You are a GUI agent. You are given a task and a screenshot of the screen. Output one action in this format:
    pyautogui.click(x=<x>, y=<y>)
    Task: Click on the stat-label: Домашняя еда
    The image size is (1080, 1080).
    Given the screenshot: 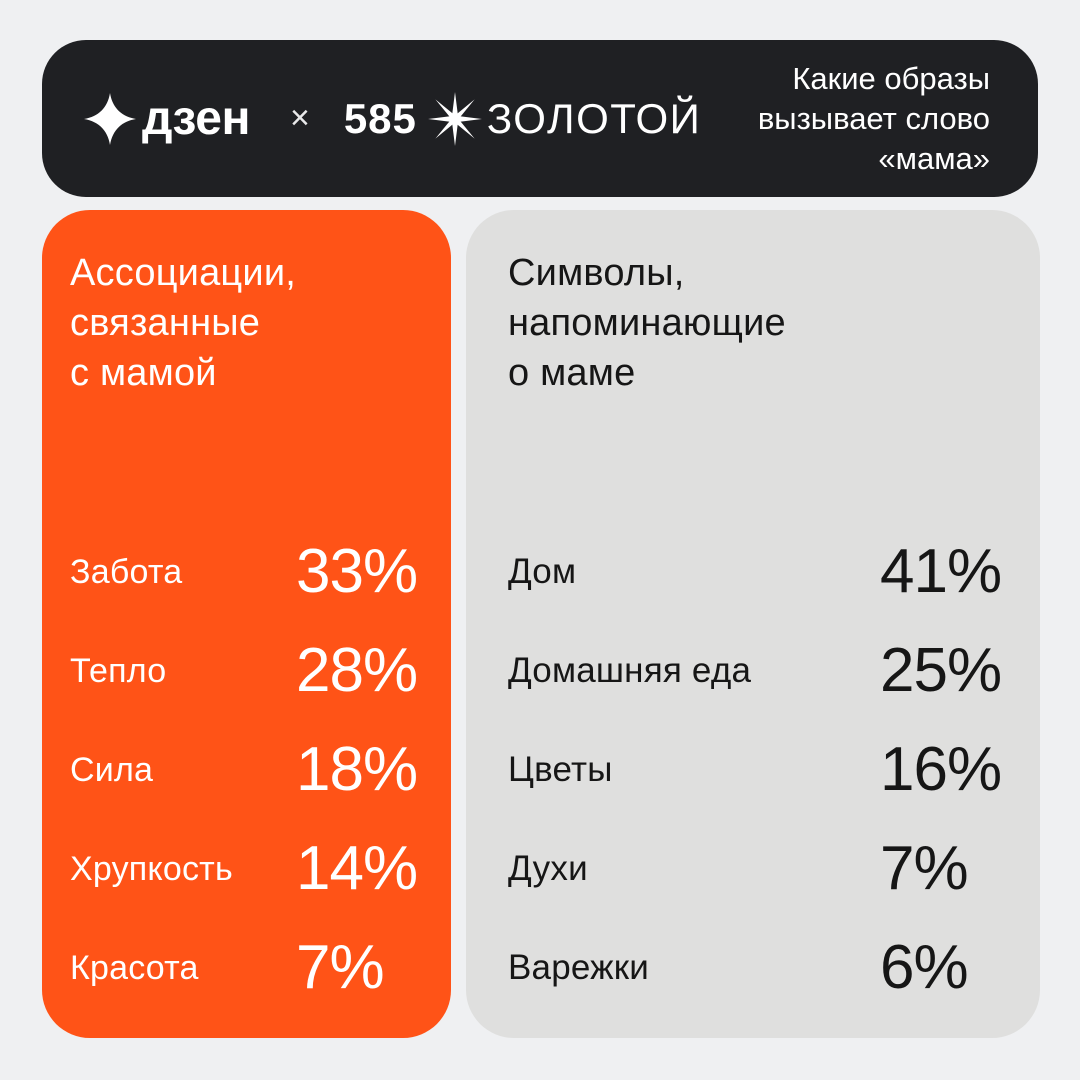 What is the action you would take?
    pyautogui.click(x=630, y=670)
    